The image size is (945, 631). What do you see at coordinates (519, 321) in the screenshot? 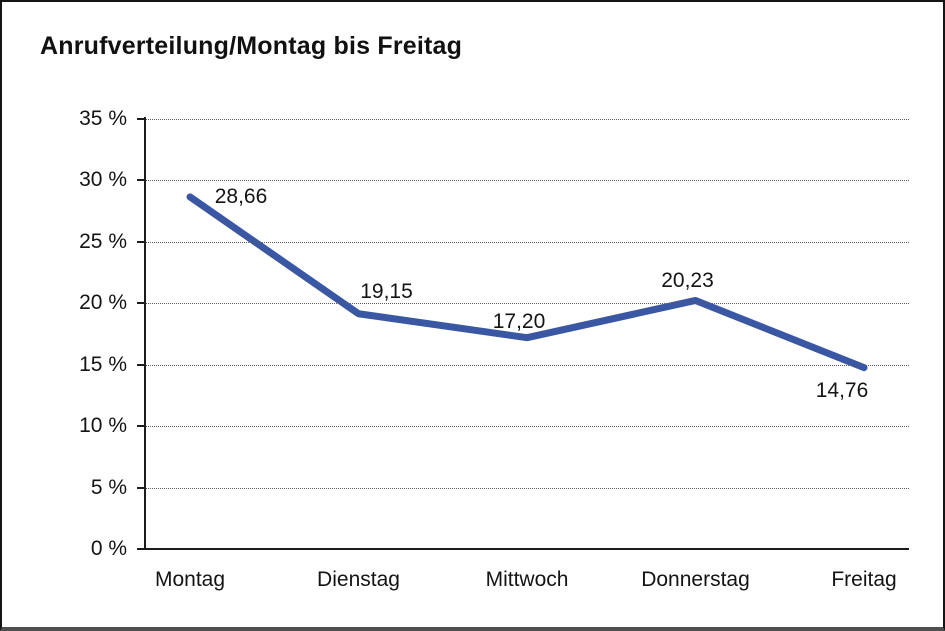
I see `data-point-label: 17,20` at bounding box center [519, 321].